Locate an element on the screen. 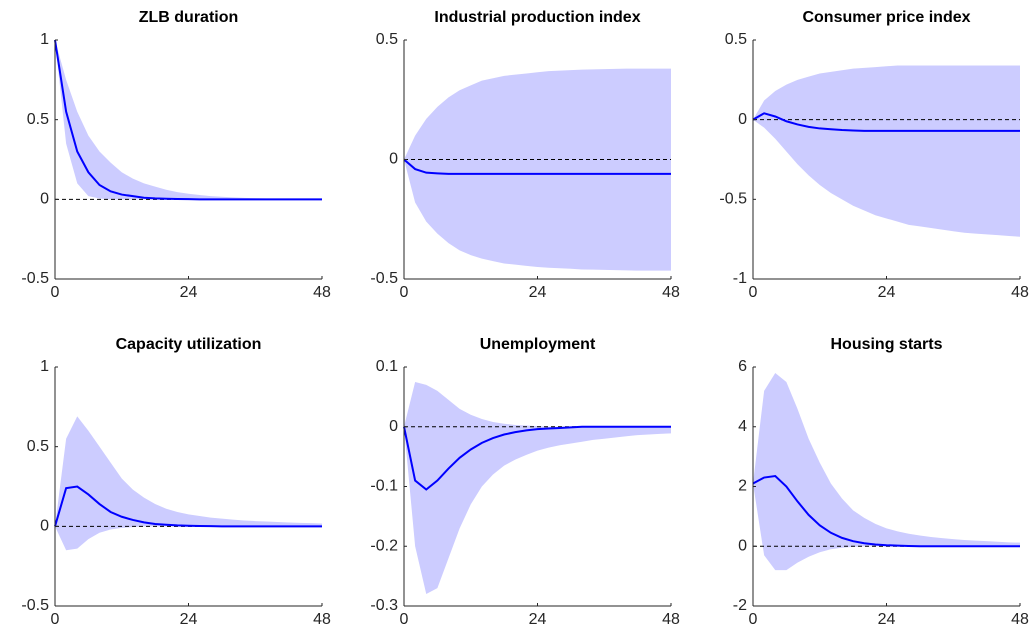 The width and height of the screenshot is (1034, 633). y-tick-label: -0.1 is located at coordinates (384, 486).